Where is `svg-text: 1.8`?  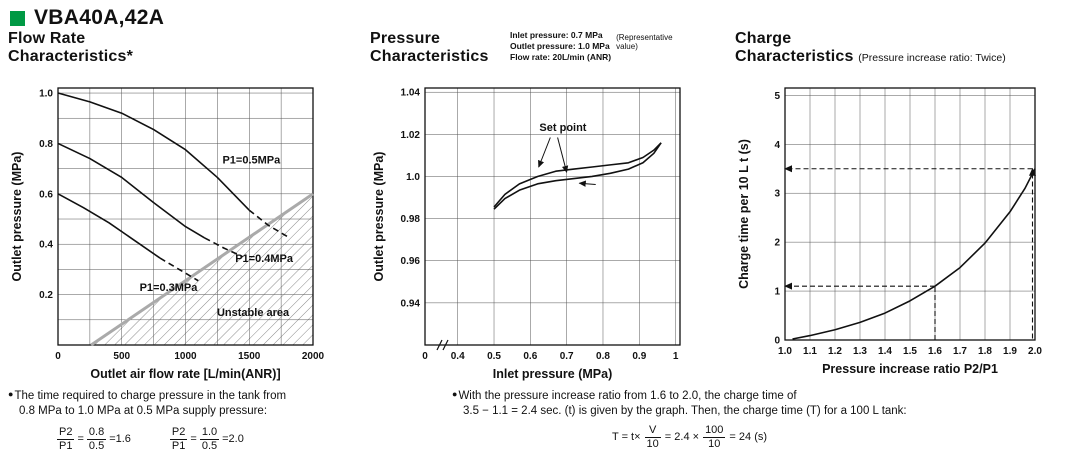 svg-text: 1.8 is located at coordinates (985, 351).